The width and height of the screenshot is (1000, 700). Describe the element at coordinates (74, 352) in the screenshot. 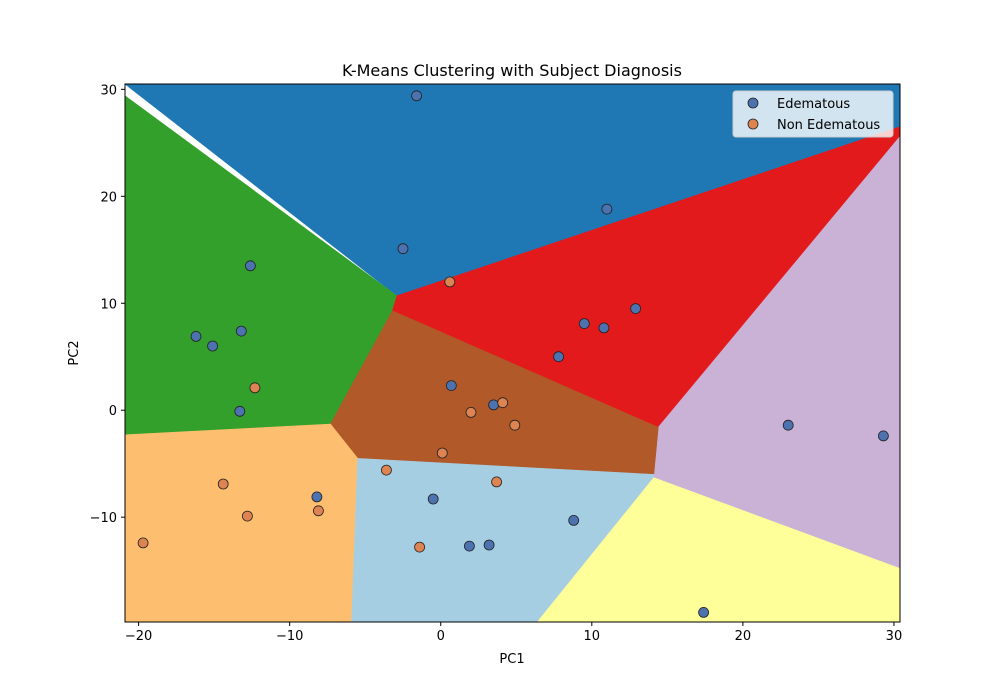

I see `y-axis-label: PC2` at that location.